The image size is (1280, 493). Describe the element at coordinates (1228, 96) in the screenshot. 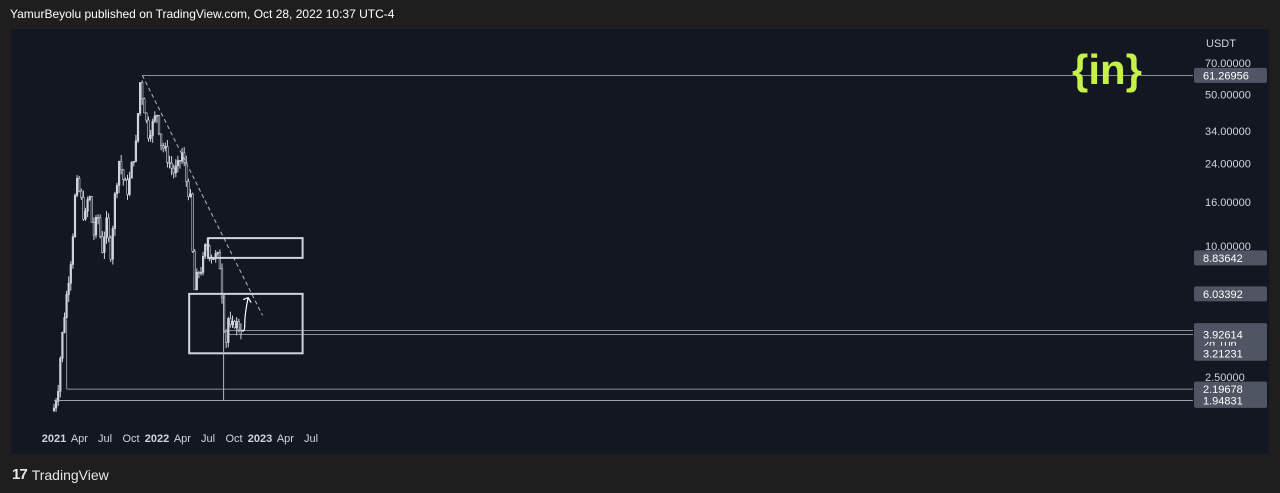

I see `y-tick-label: 50.00000` at that location.